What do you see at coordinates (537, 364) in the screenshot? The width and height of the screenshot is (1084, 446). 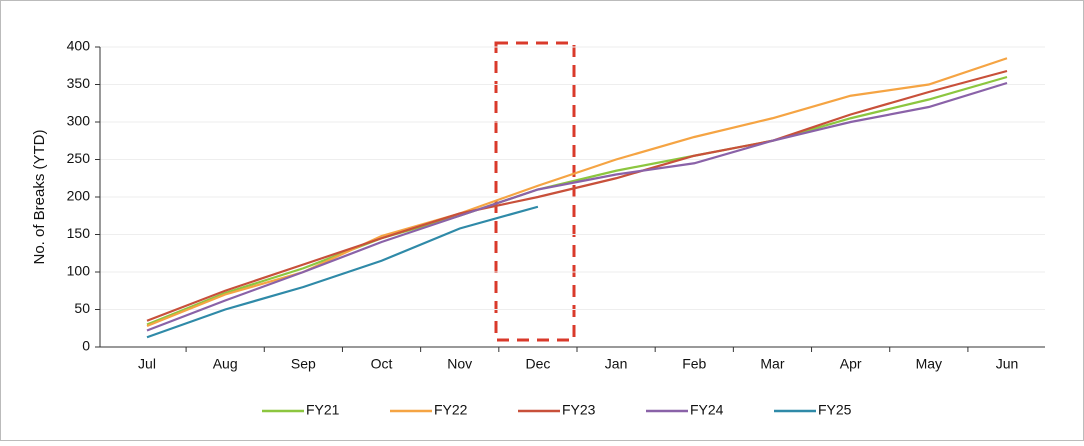 I see `x-tick-label: Dec` at bounding box center [537, 364].